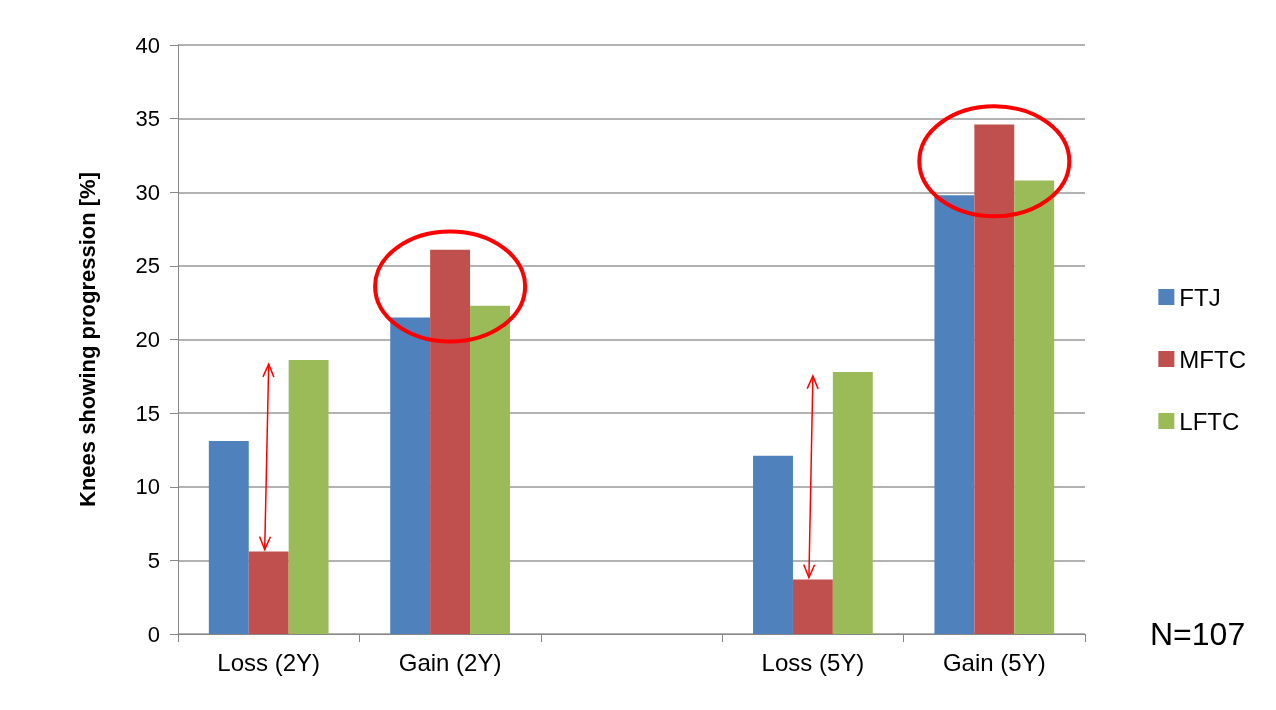  What do you see at coordinates (1213, 359) in the screenshot?
I see `legend-label: MFTC` at bounding box center [1213, 359].